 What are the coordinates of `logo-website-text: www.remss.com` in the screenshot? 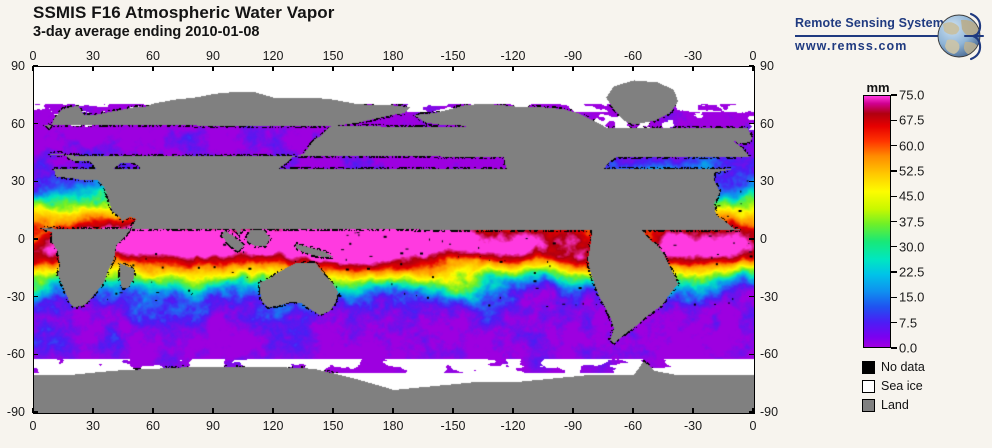 It's located at (851, 46).